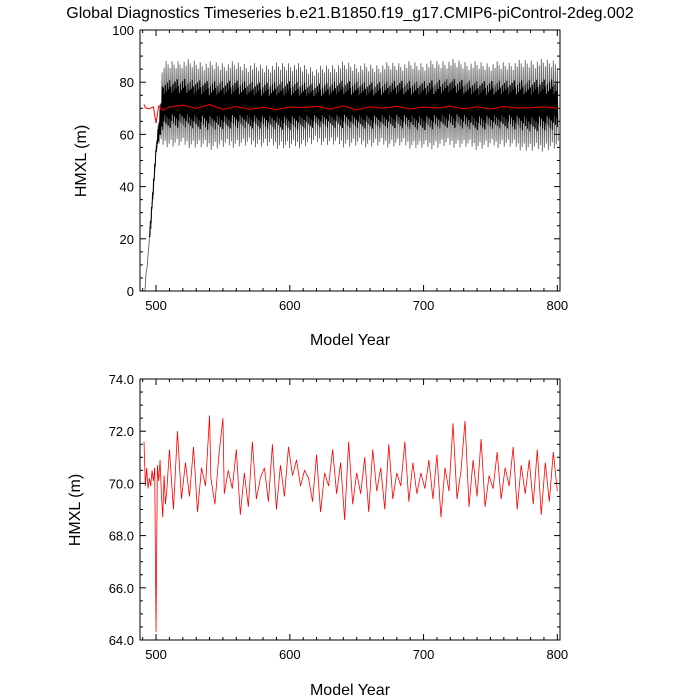 The width and height of the screenshot is (700, 700). Describe the element at coordinates (121, 588) in the screenshot. I see `bottom-y-tick-label: 66.0` at that location.